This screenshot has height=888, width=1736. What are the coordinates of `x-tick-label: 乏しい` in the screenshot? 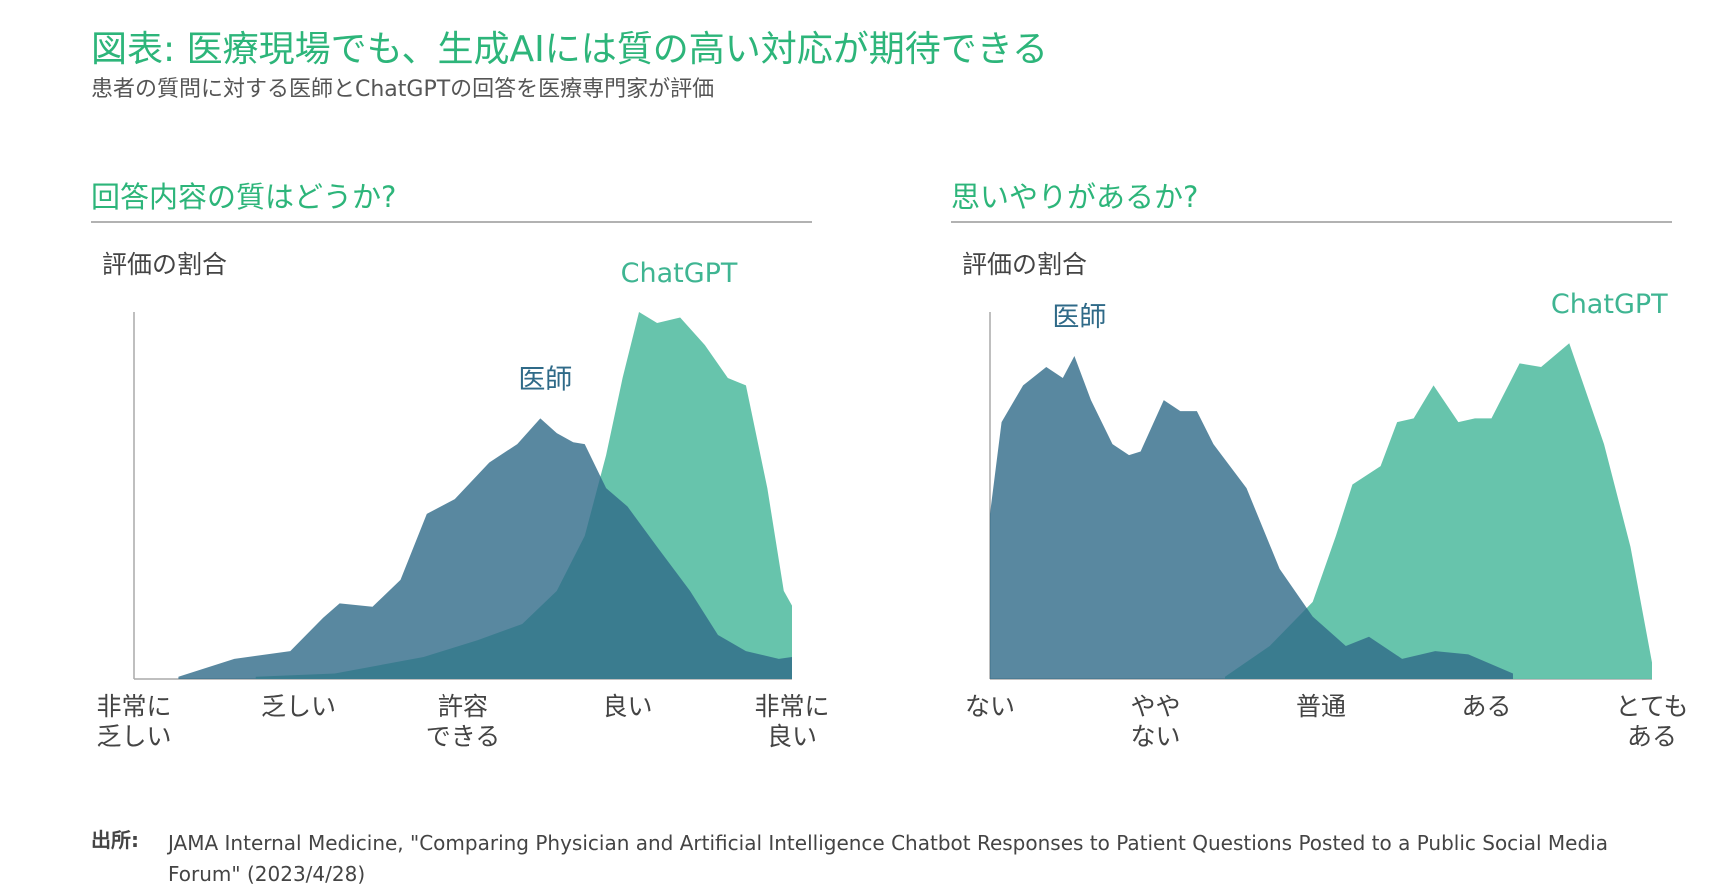 It's located at (298, 706).